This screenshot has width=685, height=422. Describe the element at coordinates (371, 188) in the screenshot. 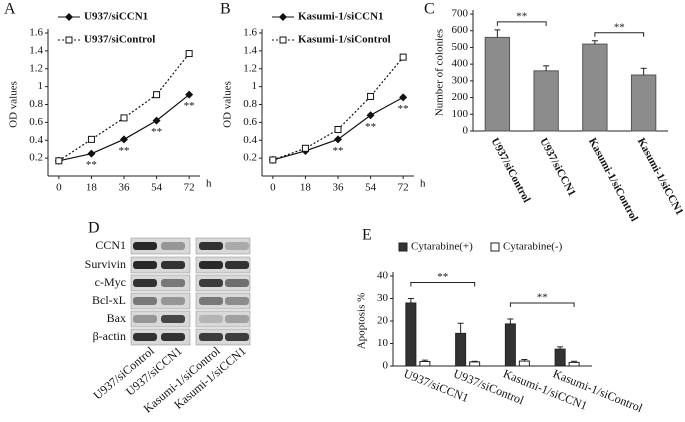

I see `x-tick-label: 54` at that location.